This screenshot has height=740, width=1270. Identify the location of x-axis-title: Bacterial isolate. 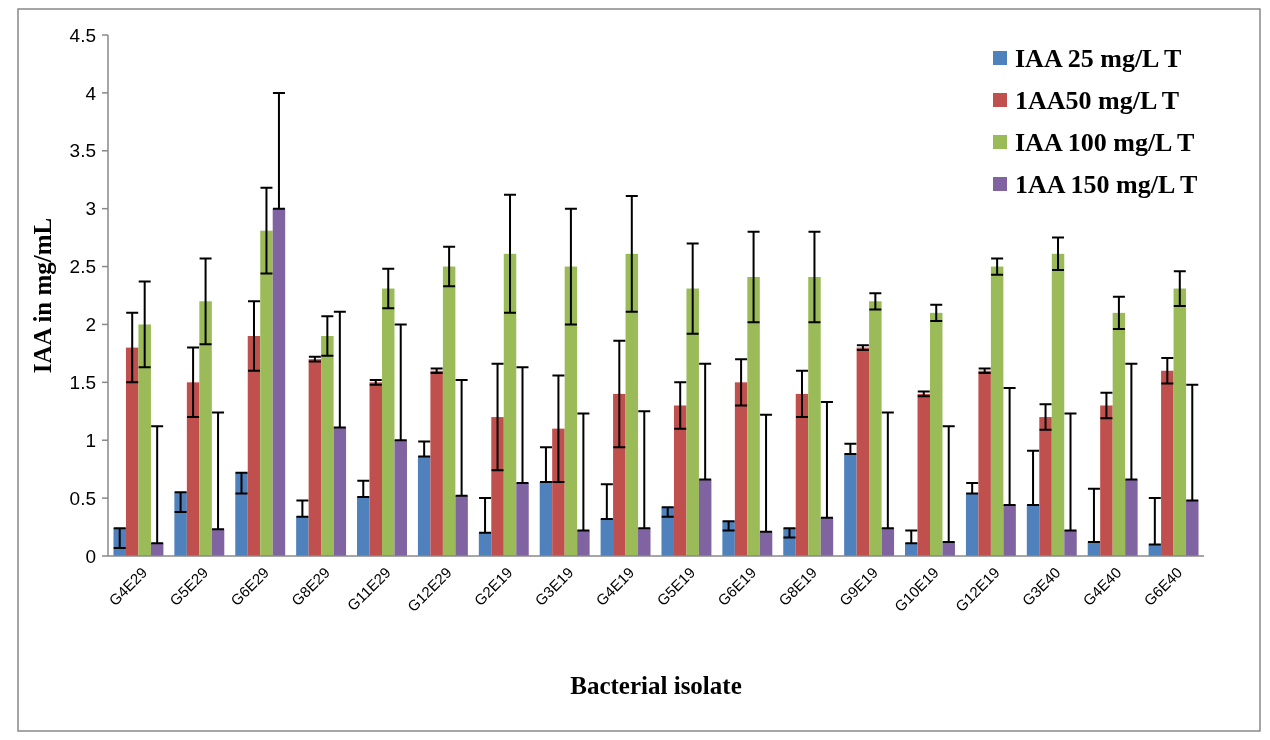
(656, 685).